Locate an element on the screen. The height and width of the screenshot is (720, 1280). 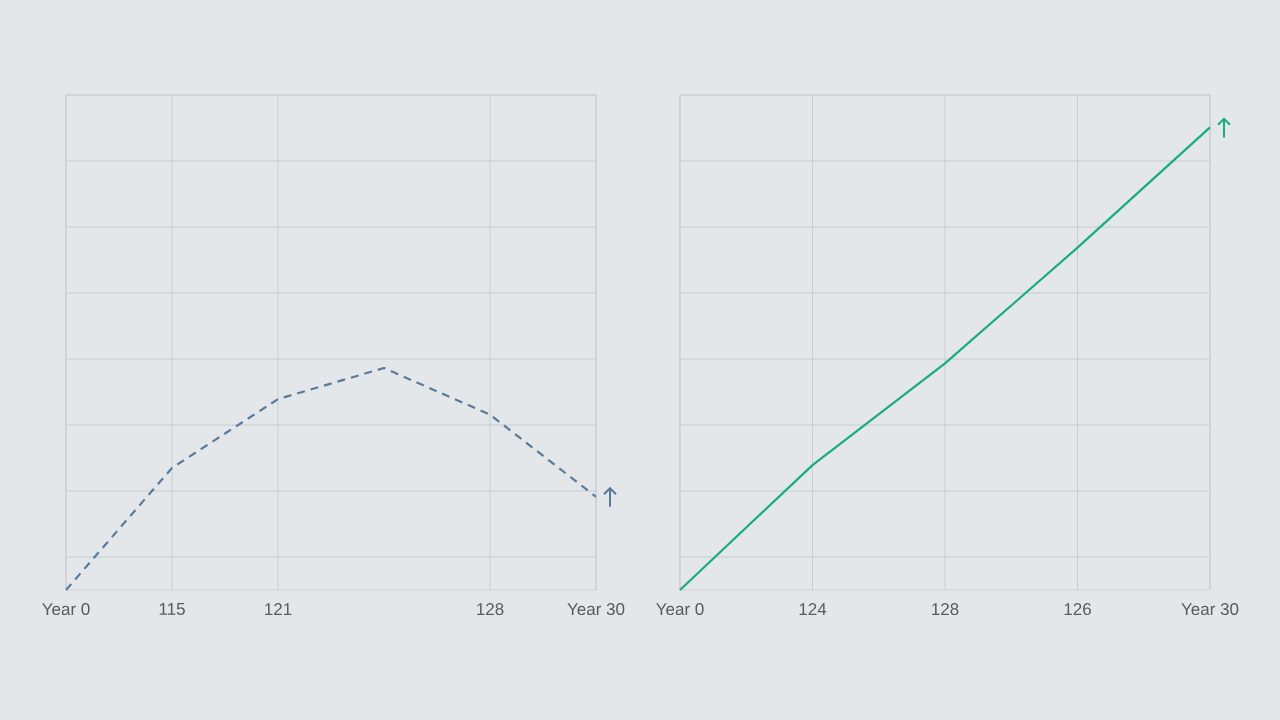
x-tick-label: 124 is located at coordinates (813, 609).